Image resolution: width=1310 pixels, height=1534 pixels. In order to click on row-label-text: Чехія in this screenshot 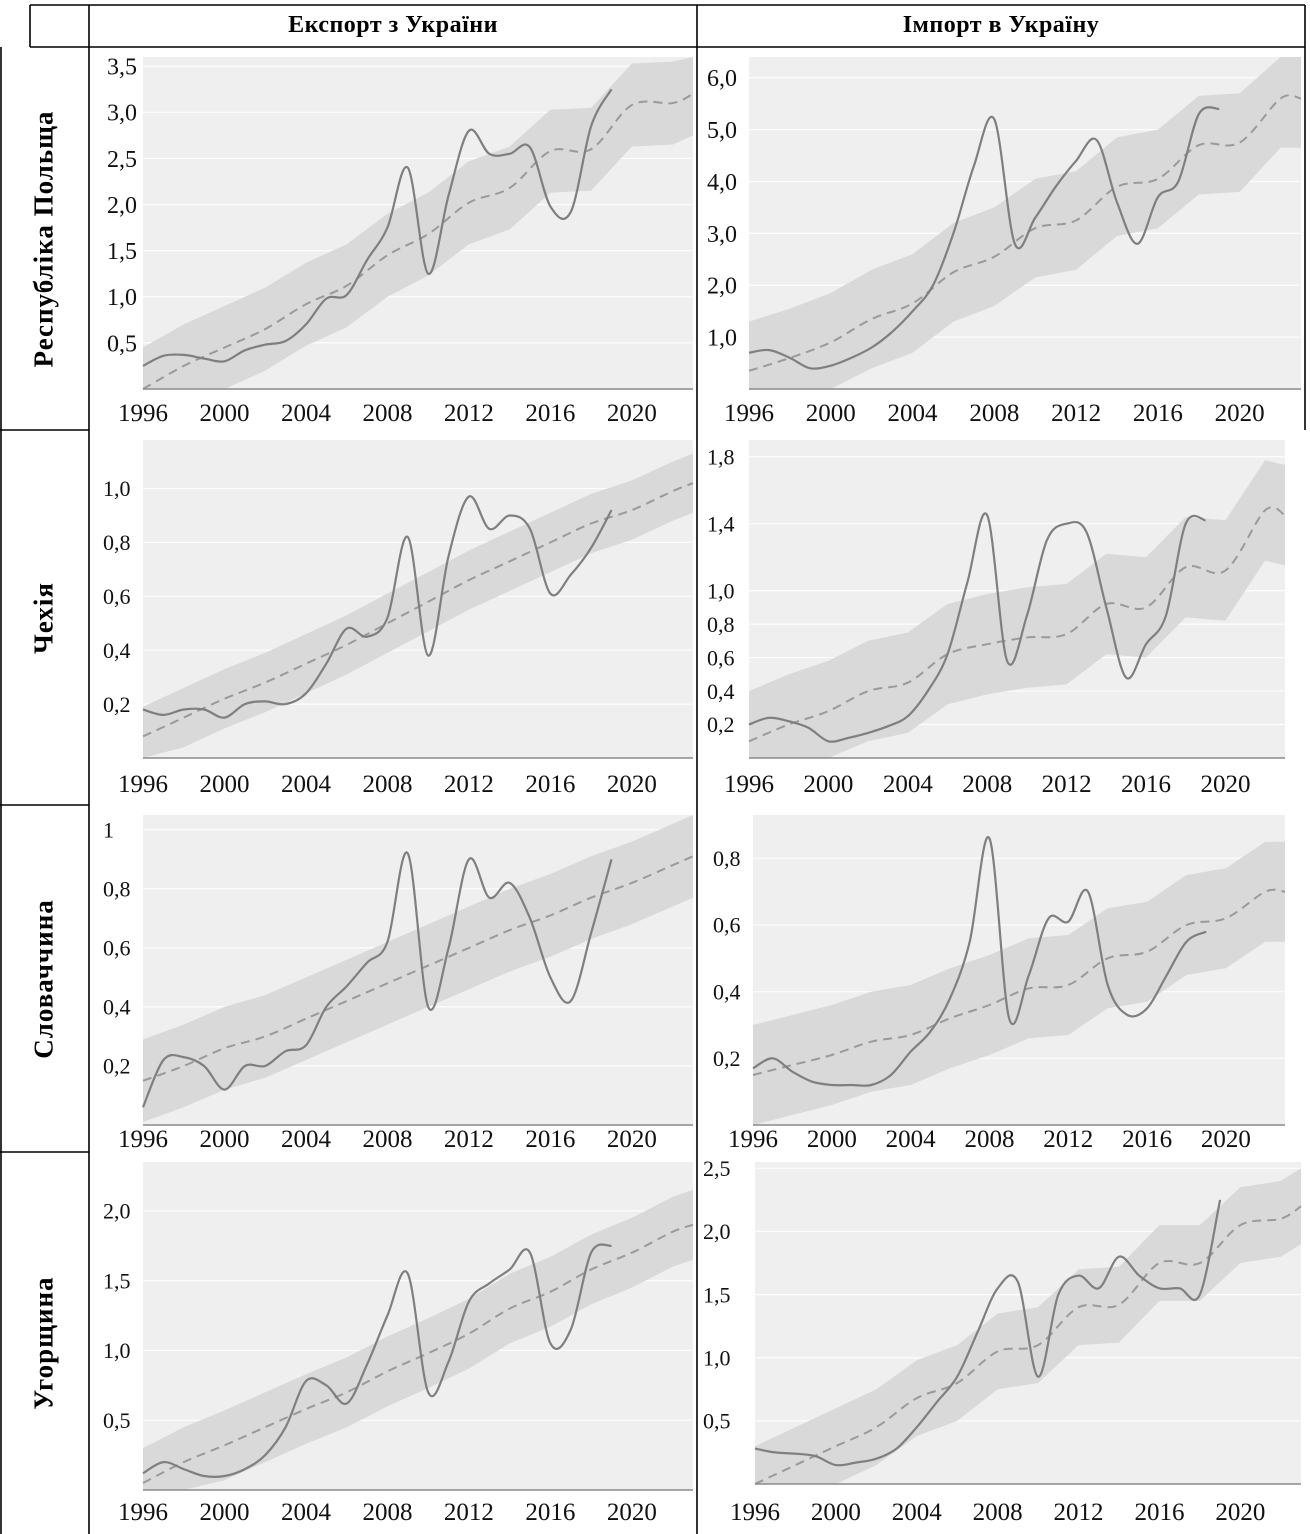, I will do `click(43, 617)`.